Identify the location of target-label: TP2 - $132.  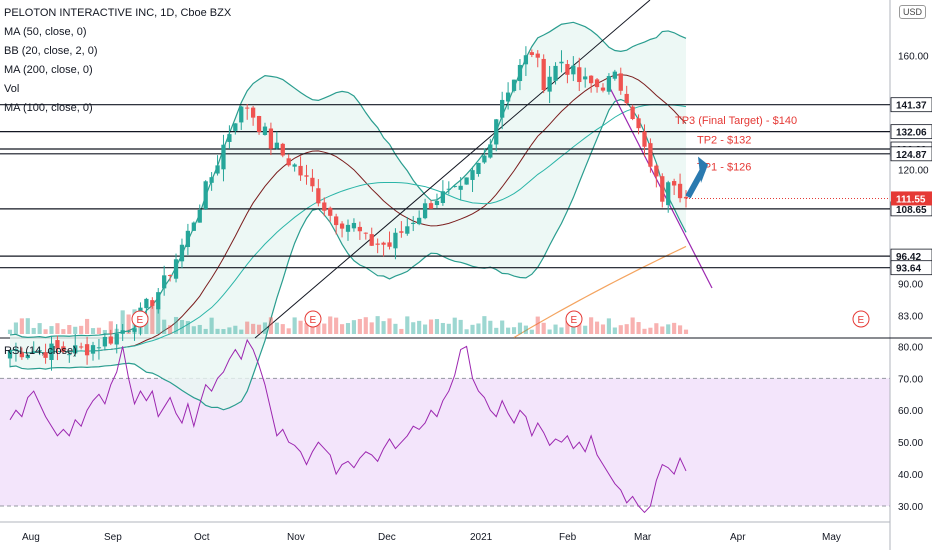
(724, 140).